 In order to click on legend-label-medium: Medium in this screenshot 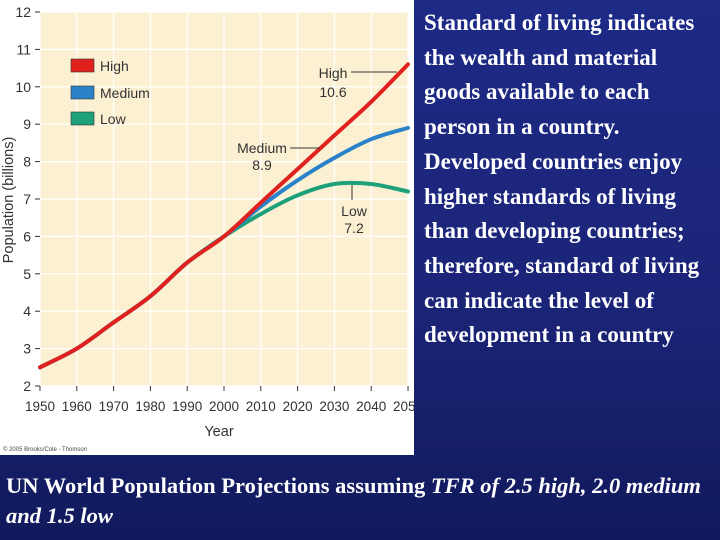, I will do `click(125, 93)`.